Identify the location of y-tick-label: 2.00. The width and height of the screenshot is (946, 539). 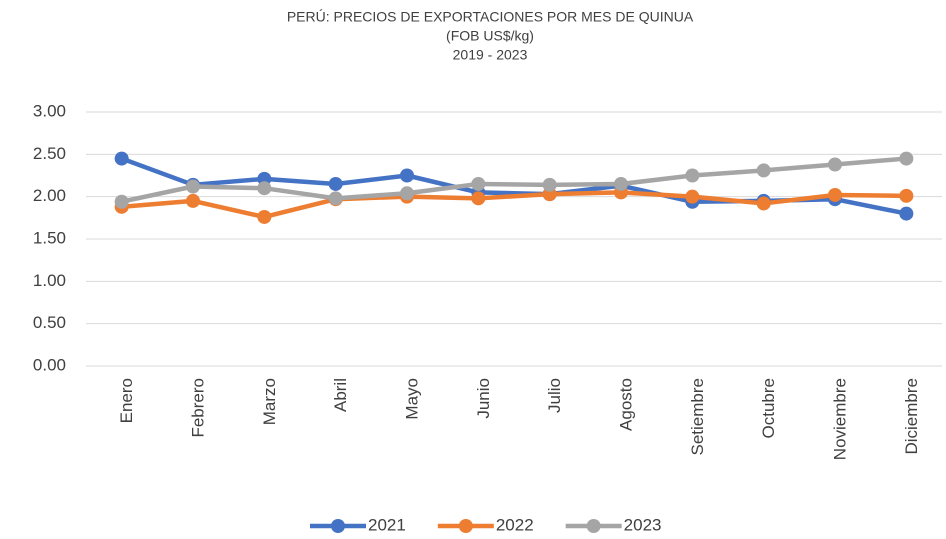
(49, 195).